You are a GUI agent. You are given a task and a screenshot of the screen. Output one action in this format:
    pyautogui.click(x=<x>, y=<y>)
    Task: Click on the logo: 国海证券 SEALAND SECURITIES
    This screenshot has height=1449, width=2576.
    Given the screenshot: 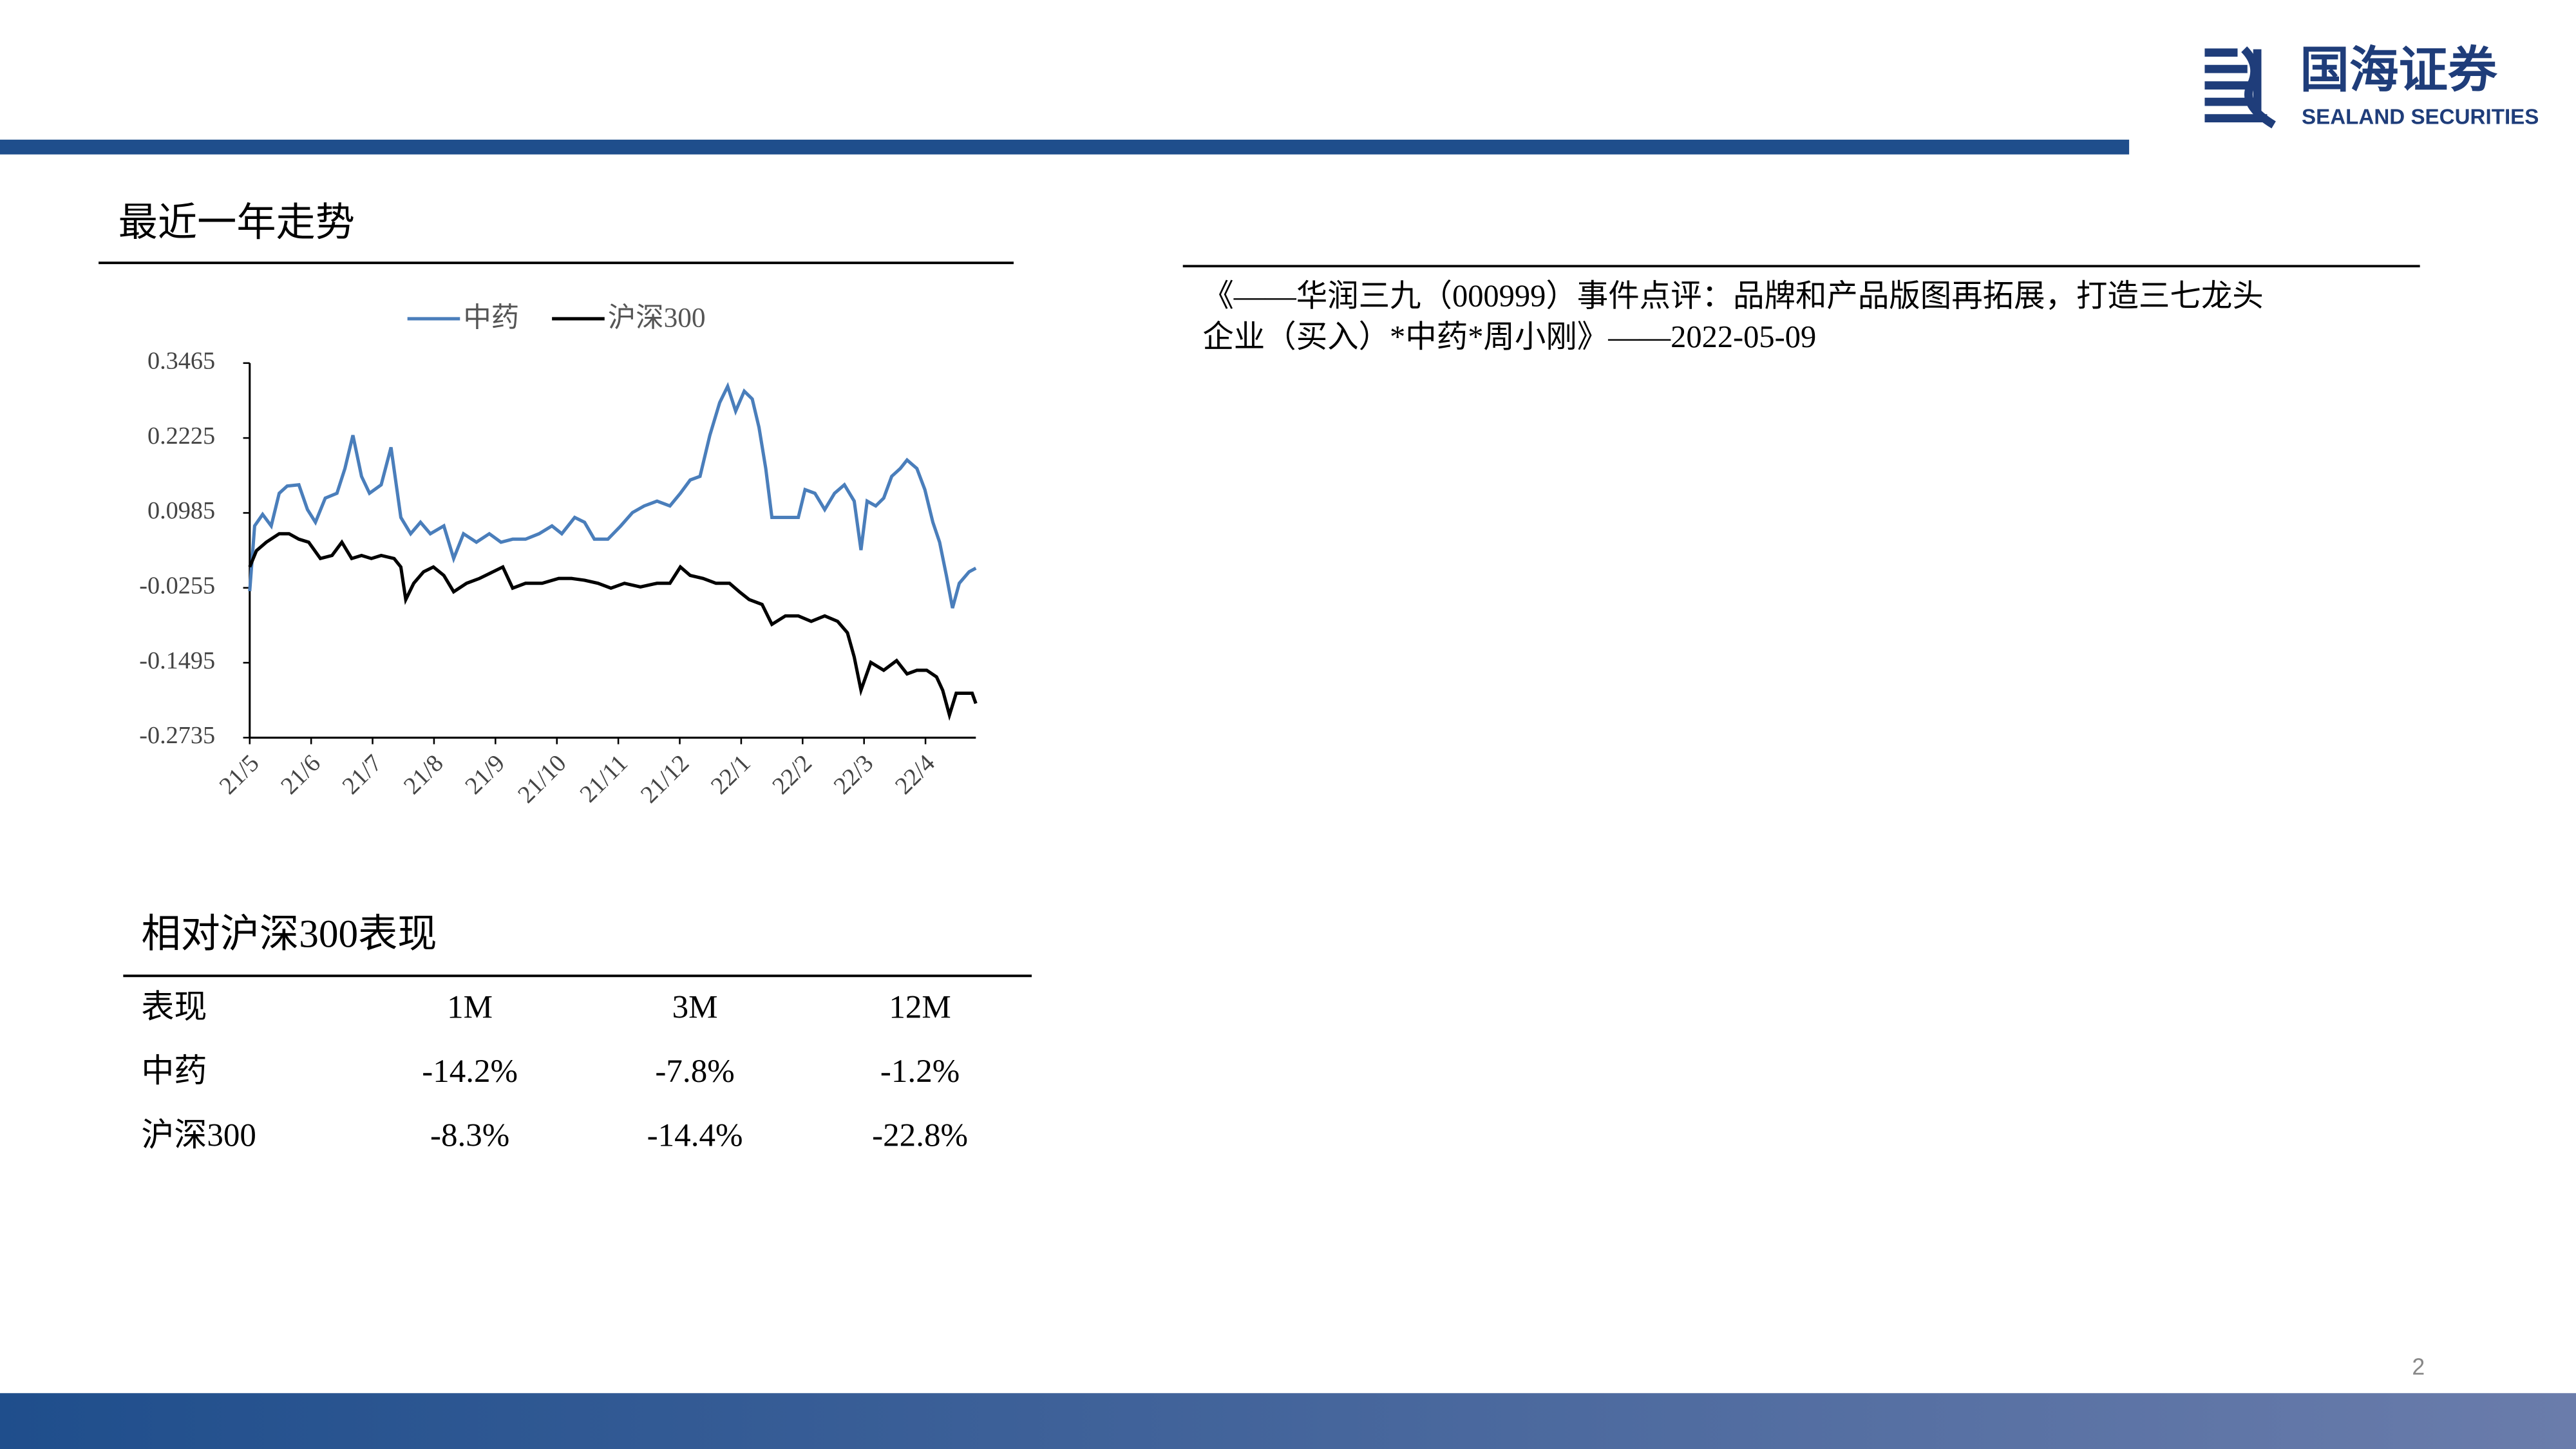 What is the action you would take?
    pyautogui.click(x=2371, y=86)
    